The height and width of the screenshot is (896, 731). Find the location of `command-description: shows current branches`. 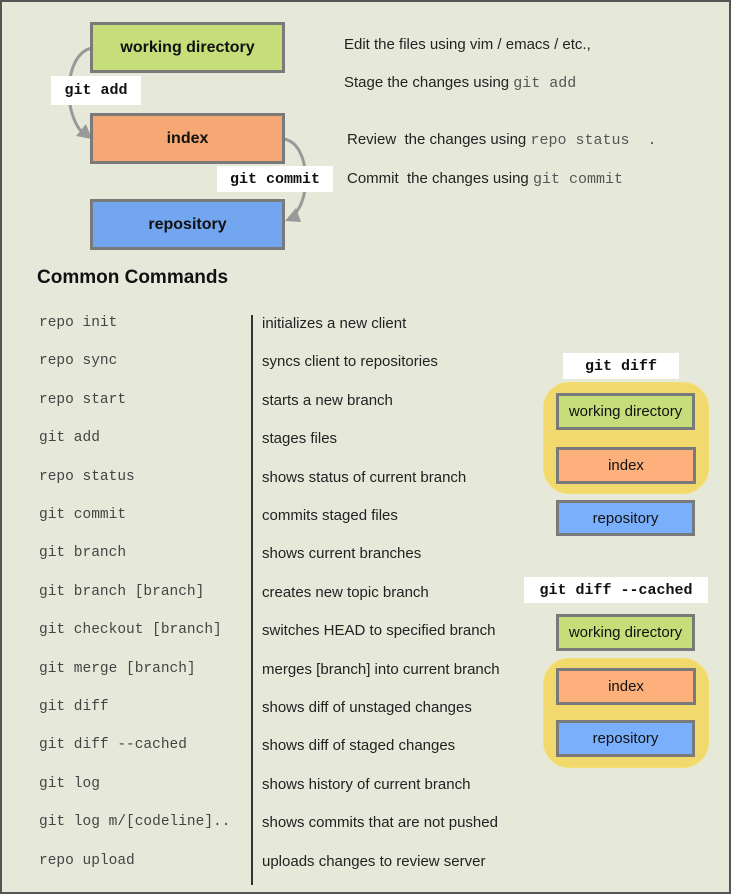

command-description: shows current branches is located at coordinates (342, 554).